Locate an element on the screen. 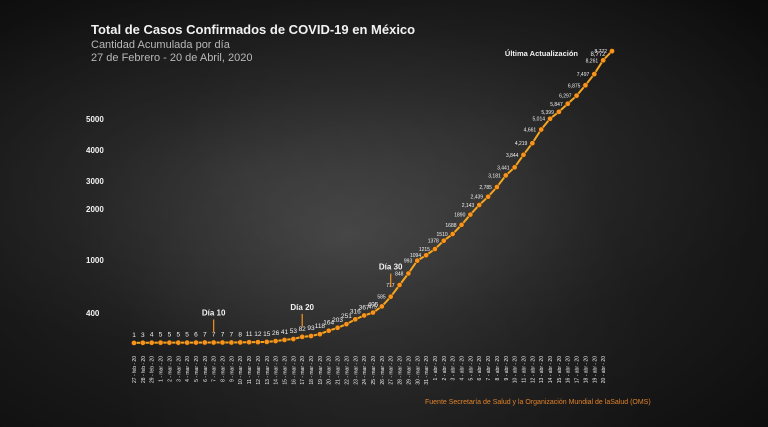 This screenshot has width=768, height=427. data-label: 164 is located at coordinates (328, 323).